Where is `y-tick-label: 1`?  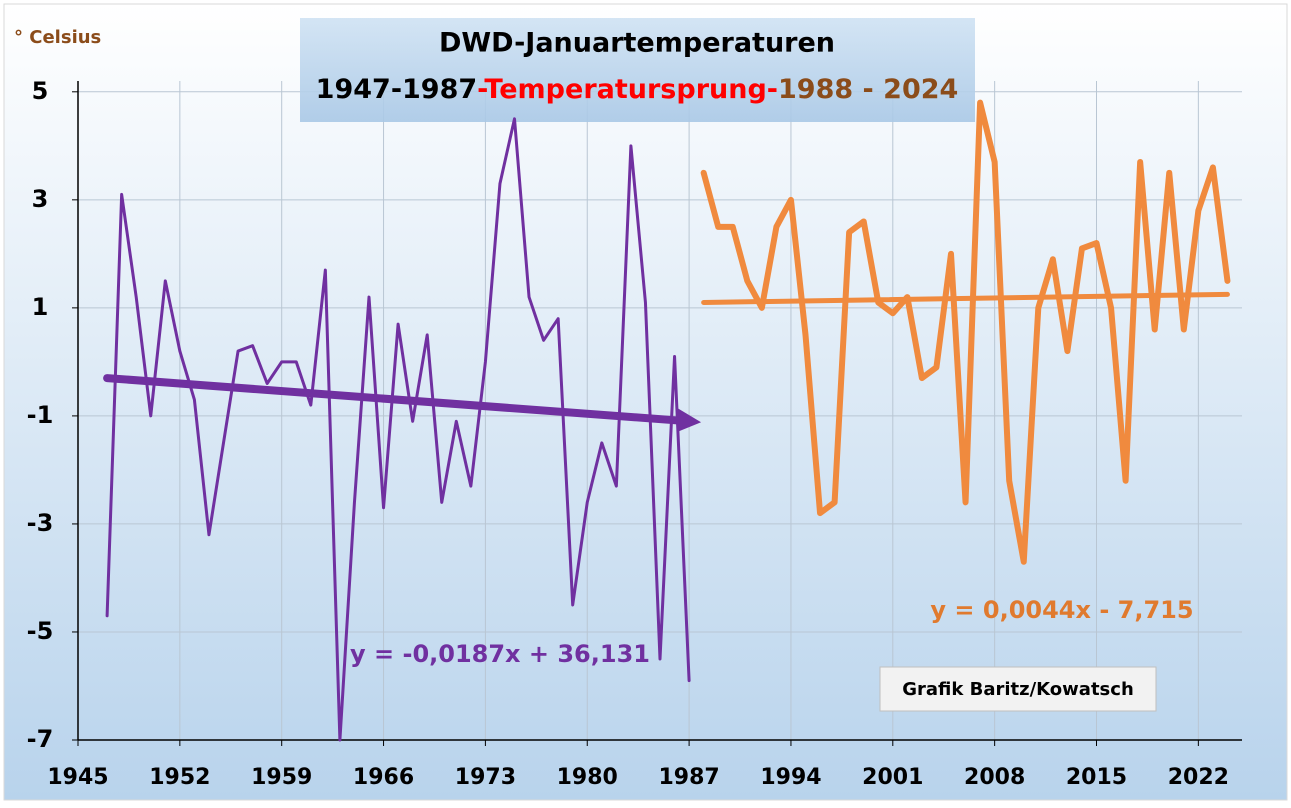
y-tick-label: 1 is located at coordinates (40, 307).